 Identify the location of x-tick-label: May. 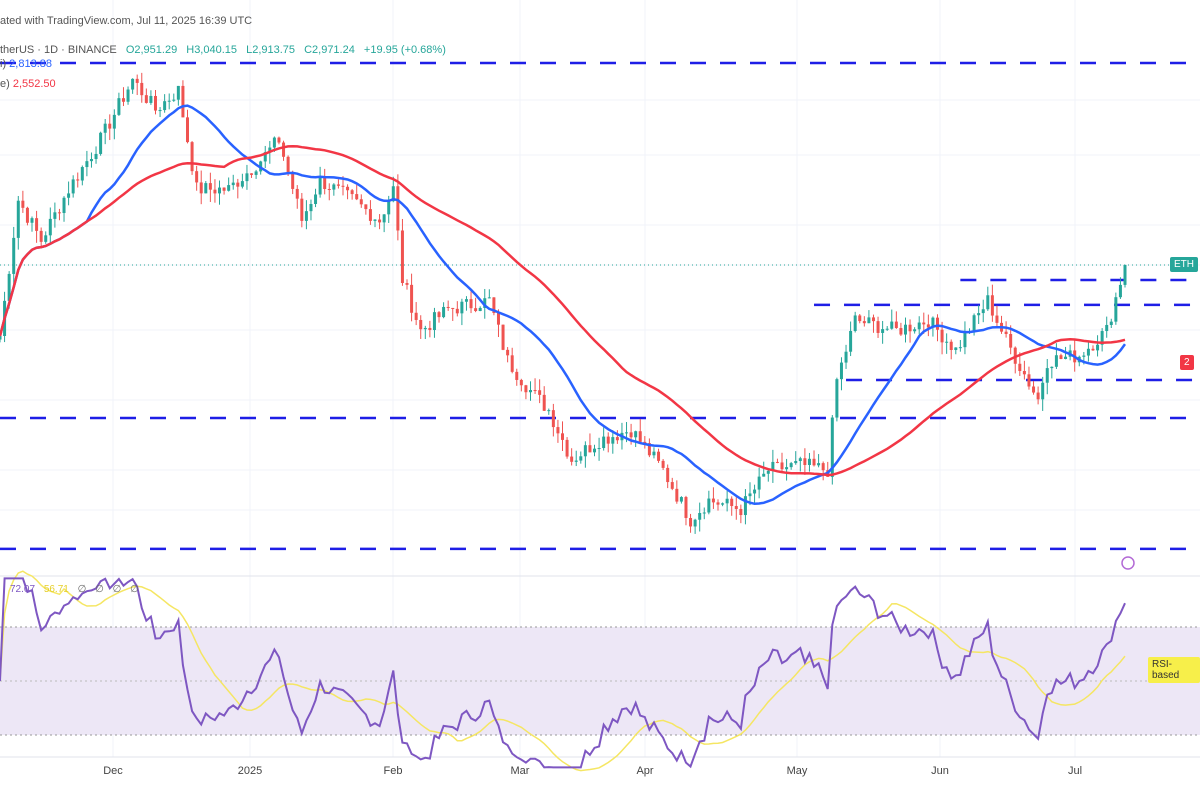
(797, 771).